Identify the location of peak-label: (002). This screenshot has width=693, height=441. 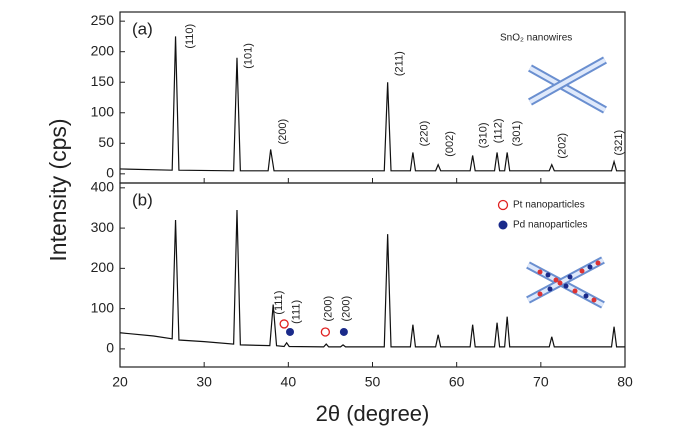
(450, 144).